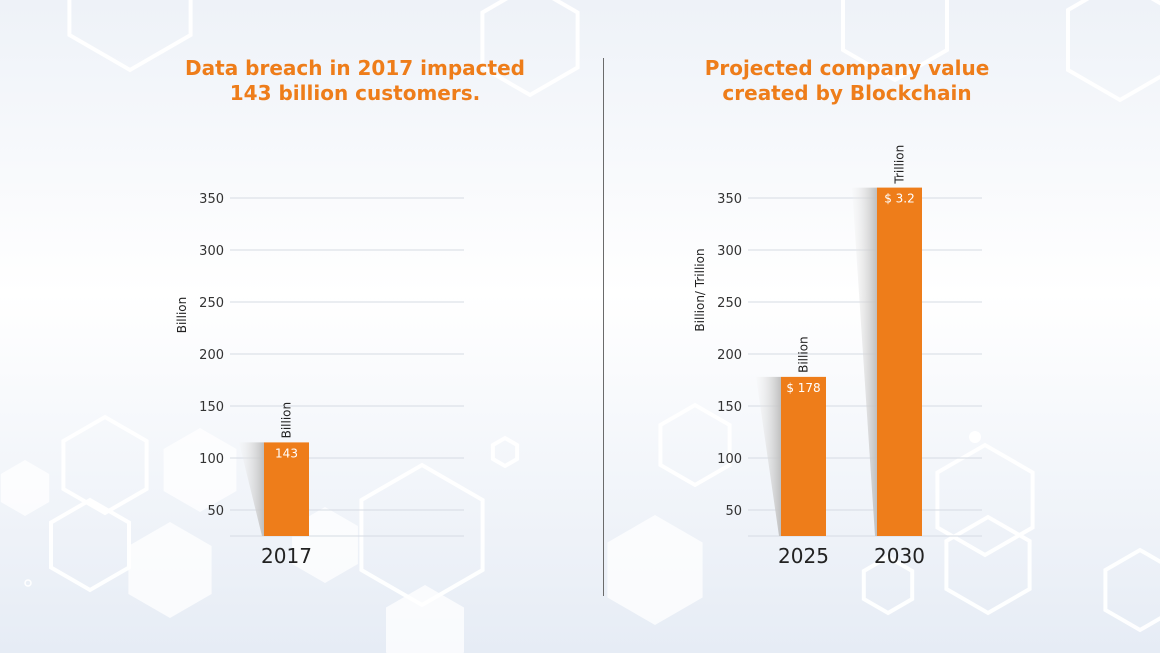 This screenshot has width=1160, height=653. I want to click on bar-2017, so click(286, 489).